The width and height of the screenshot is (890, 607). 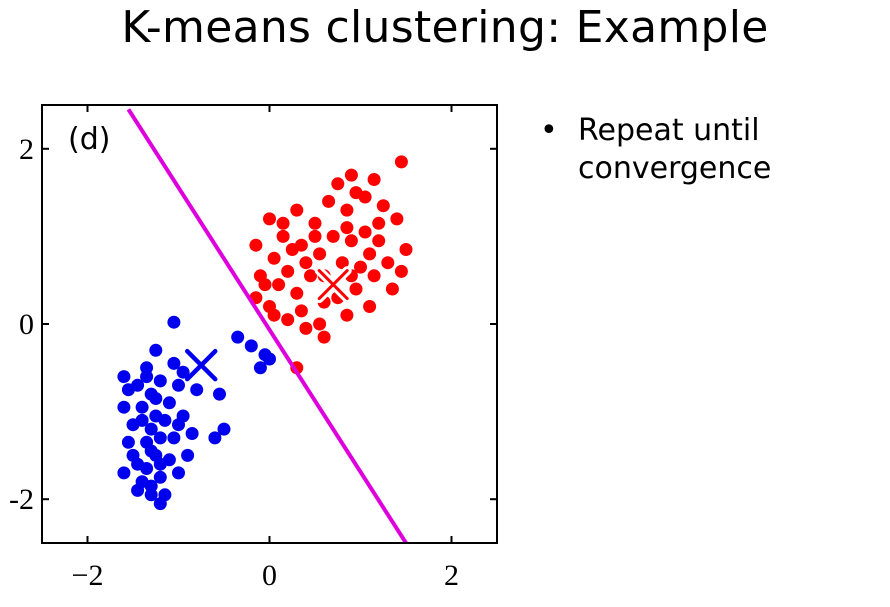 What do you see at coordinates (445, 27) in the screenshot?
I see `slide-title: K-means clustering: Example` at bounding box center [445, 27].